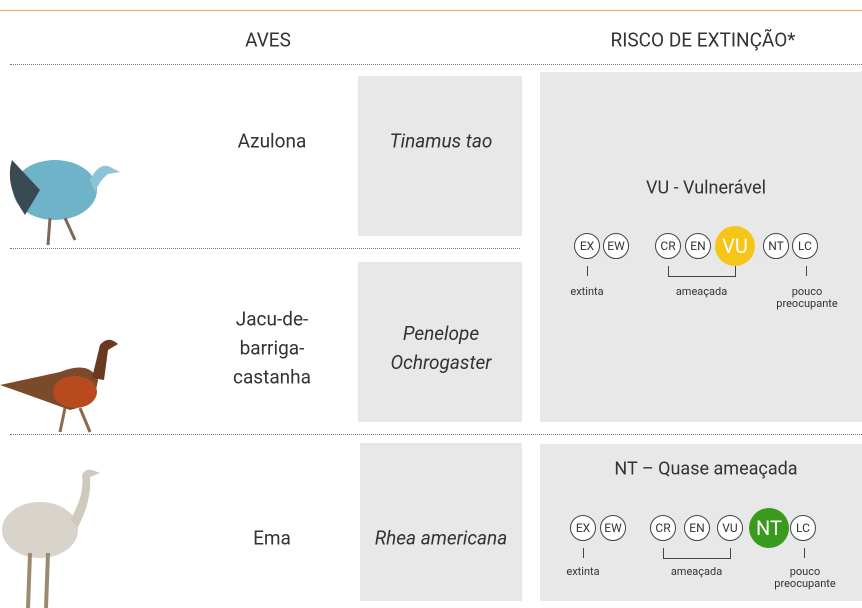  I want to click on scientific-name: Penelope Ochrogaster, so click(441, 348).